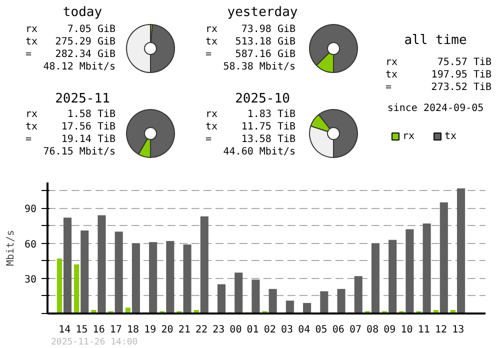 The height and width of the screenshot is (348, 500). I want to click on text: rx 7.05 GiB, so click(71, 29).